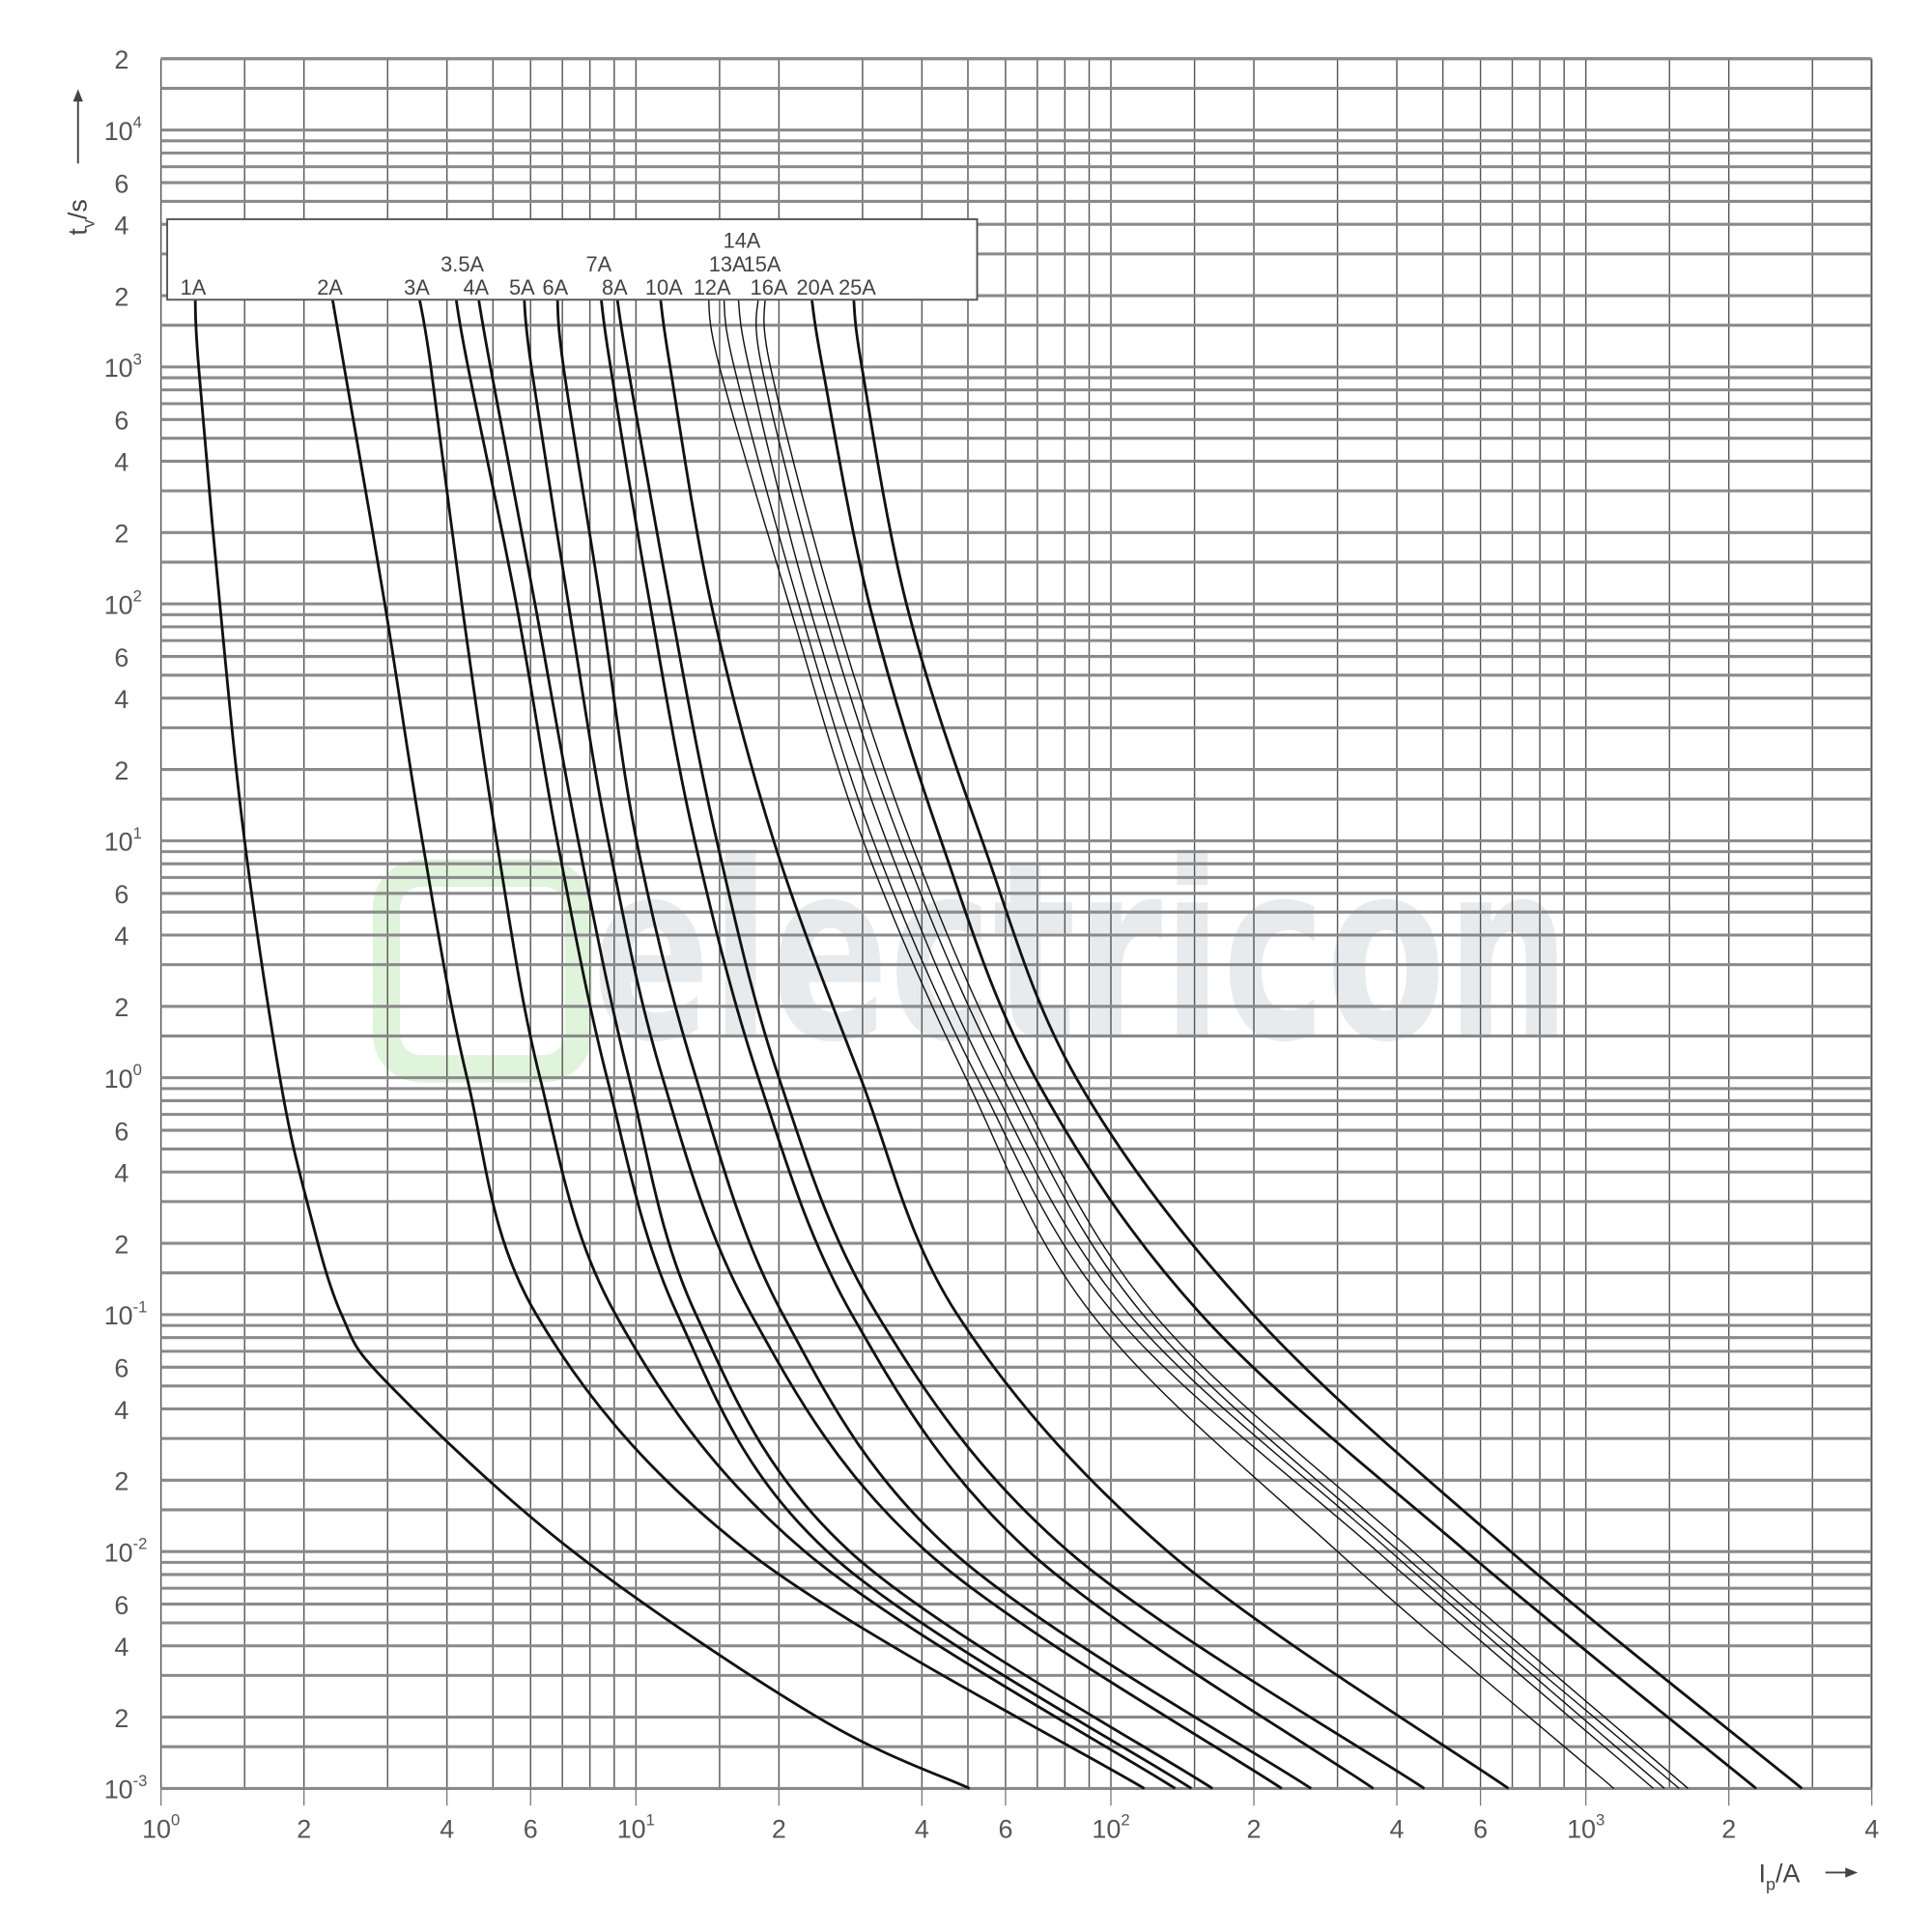 The height and width of the screenshot is (1932, 1932). I want to click on legend-label-16A: 16A, so click(769, 287).